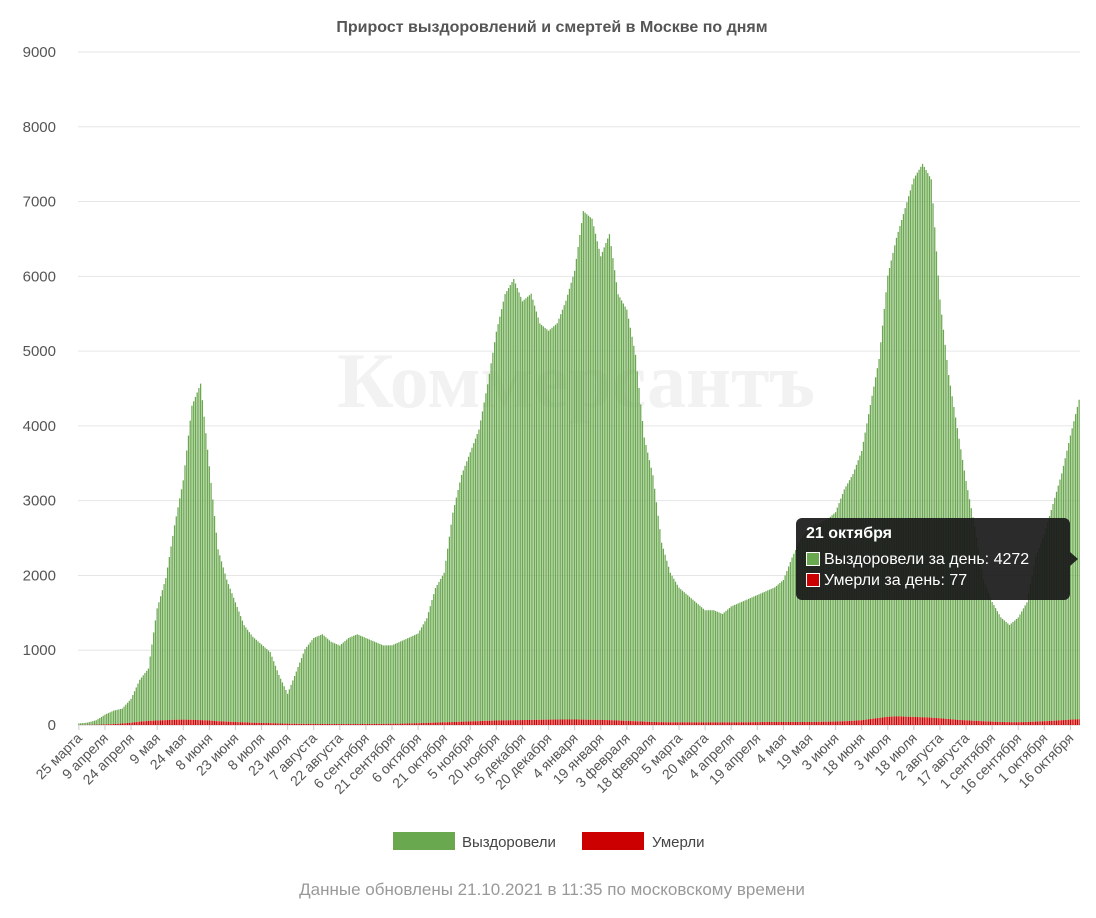  Describe the element at coordinates (643, 841) in the screenshot. I see `legend-item-deaths: Умерли` at that location.